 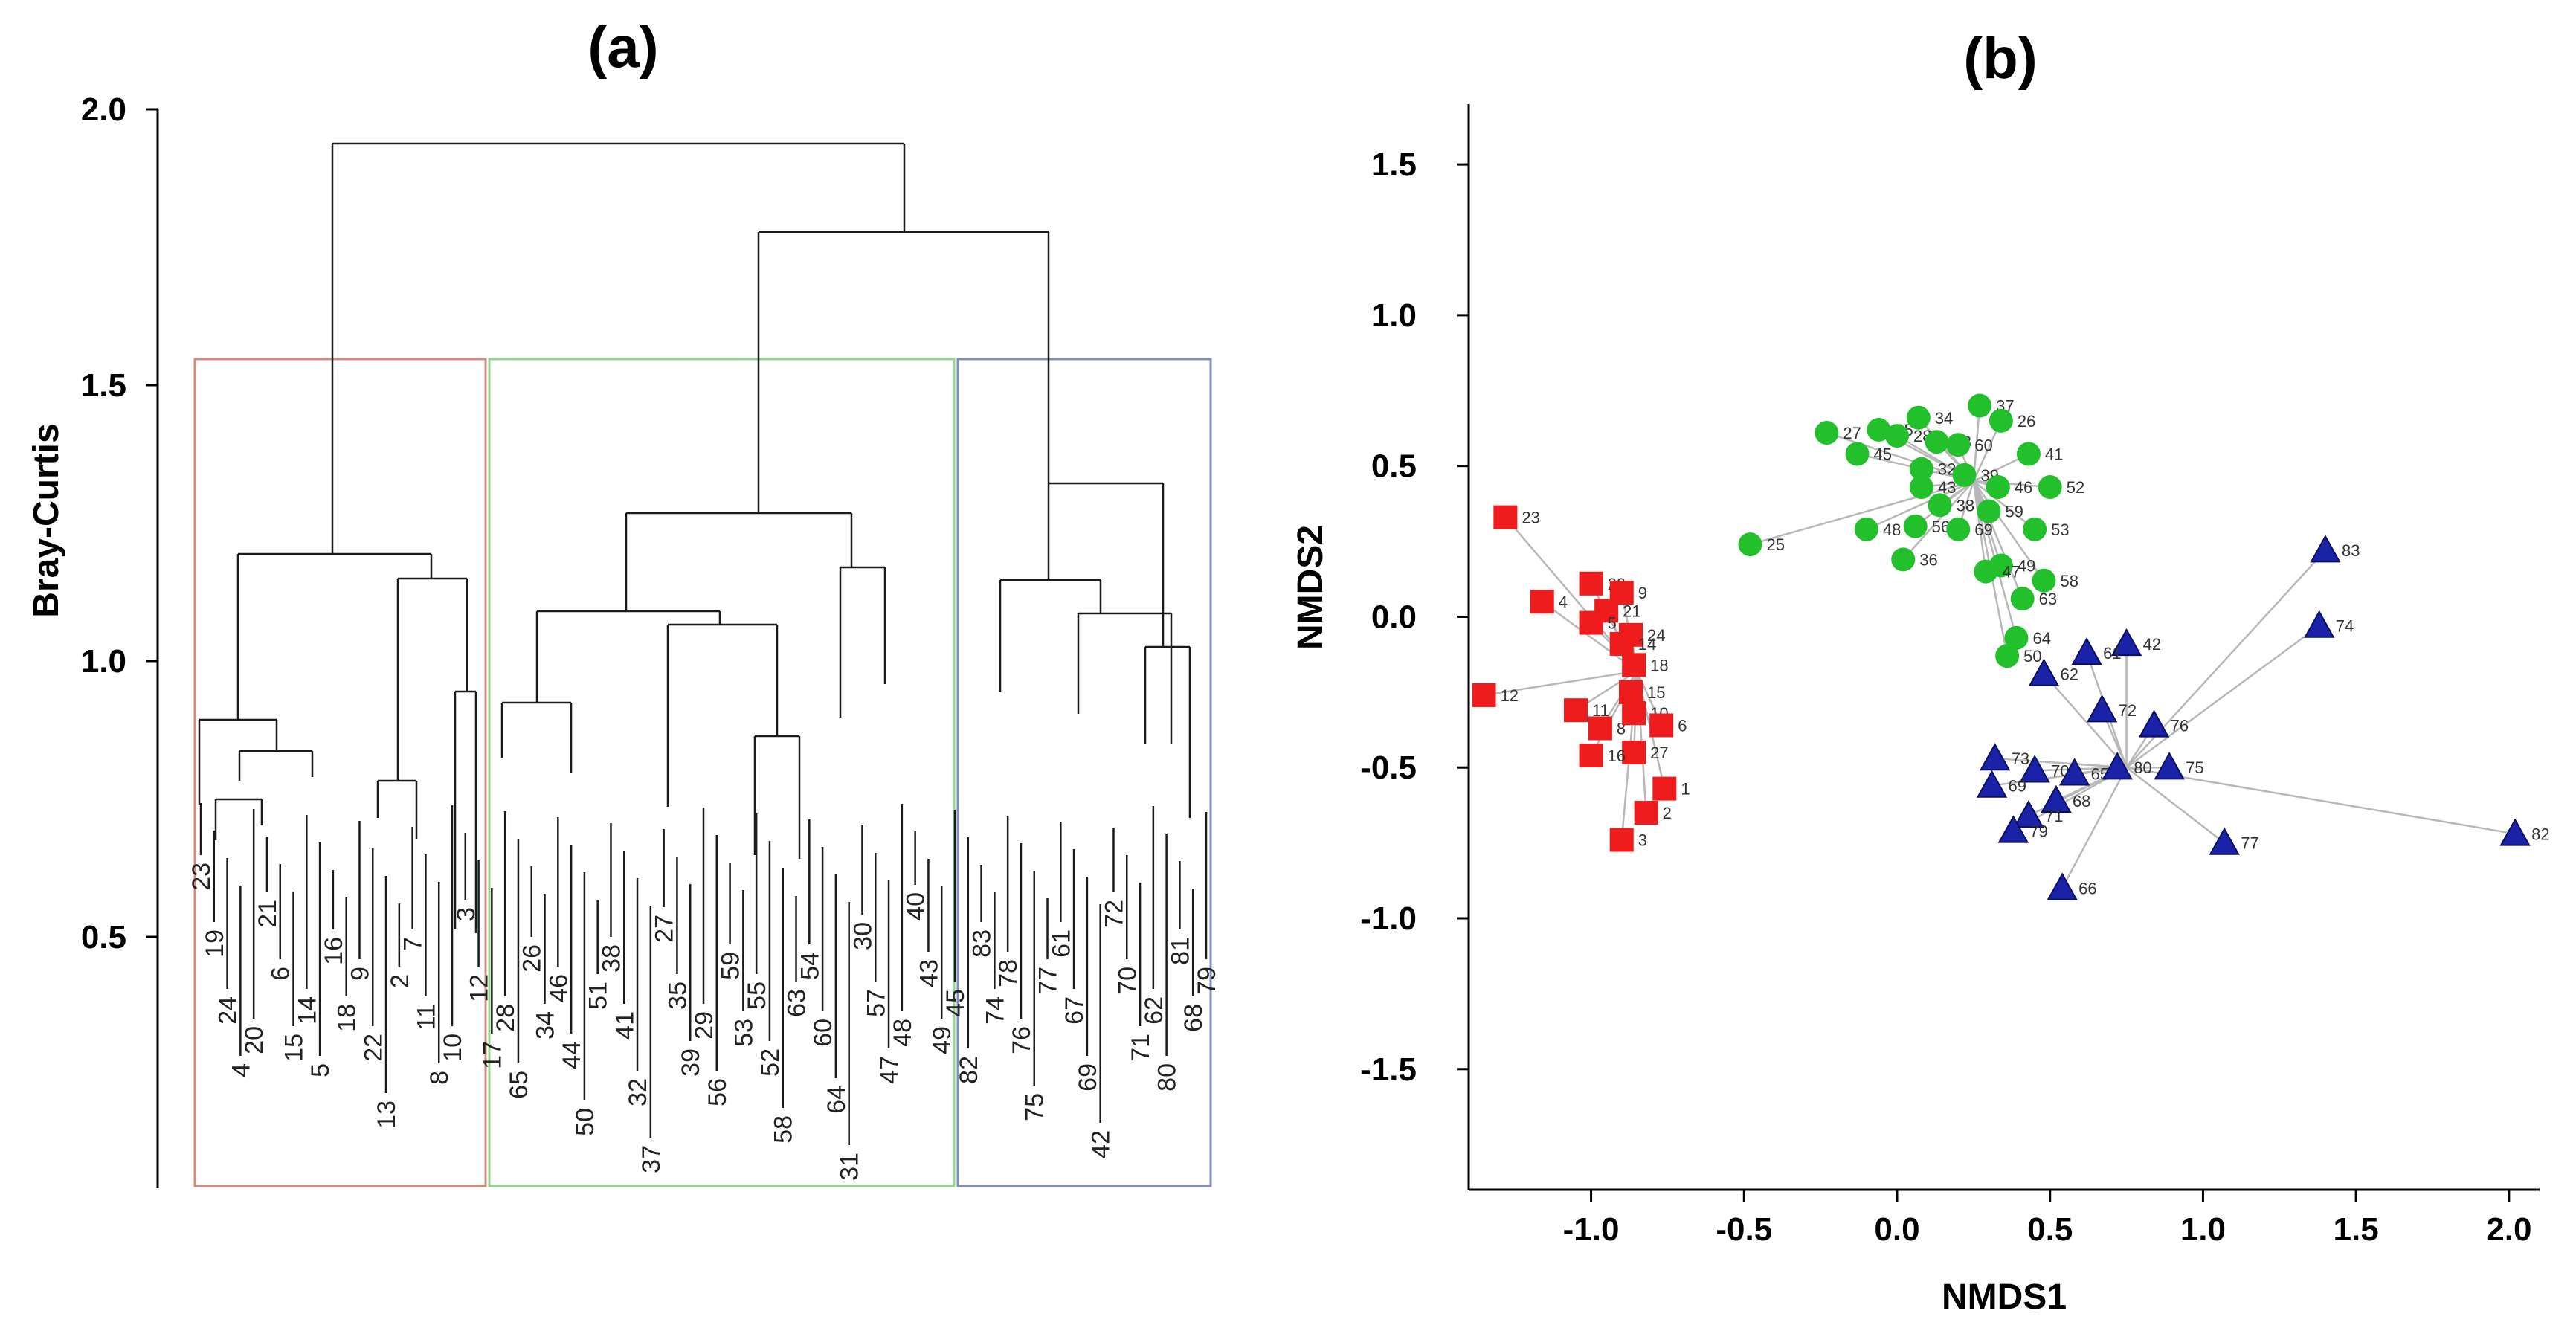 What do you see at coordinates (400, 981) in the screenshot?
I see `leaf-label: 2` at bounding box center [400, 981].